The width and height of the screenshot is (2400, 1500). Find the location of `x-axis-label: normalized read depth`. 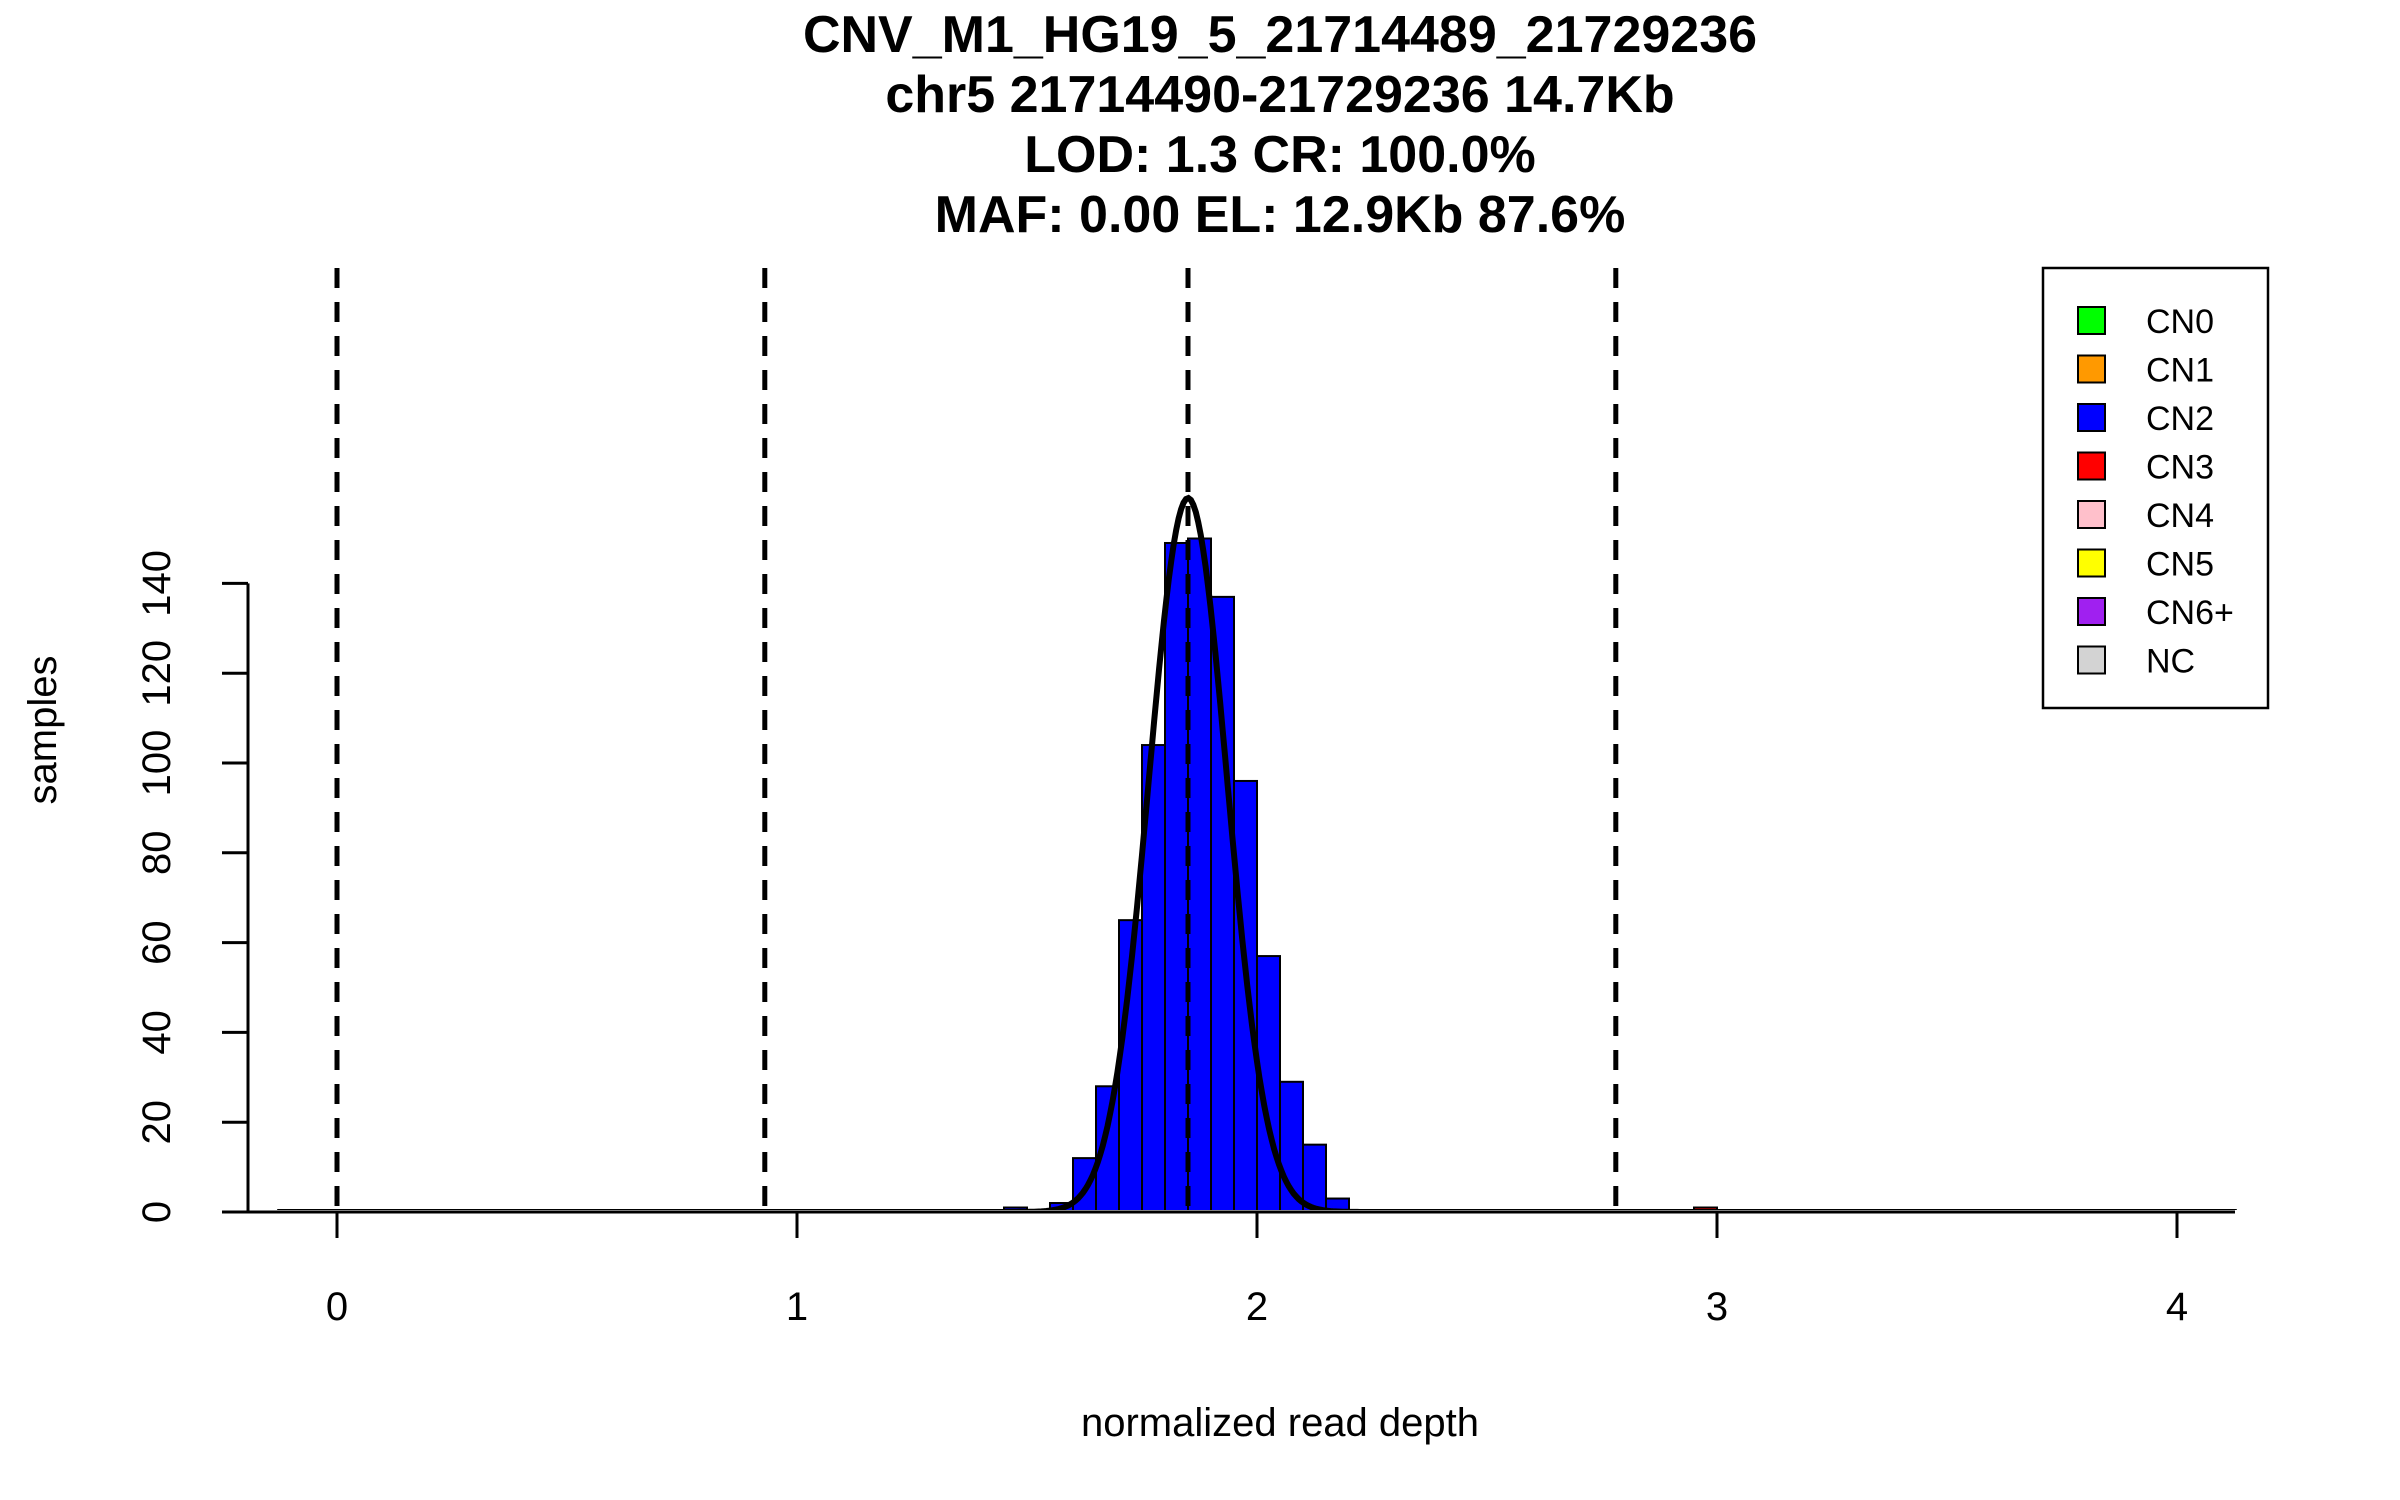

x-axis-label: normalized read depth is located at coordinates (1280, 1423).